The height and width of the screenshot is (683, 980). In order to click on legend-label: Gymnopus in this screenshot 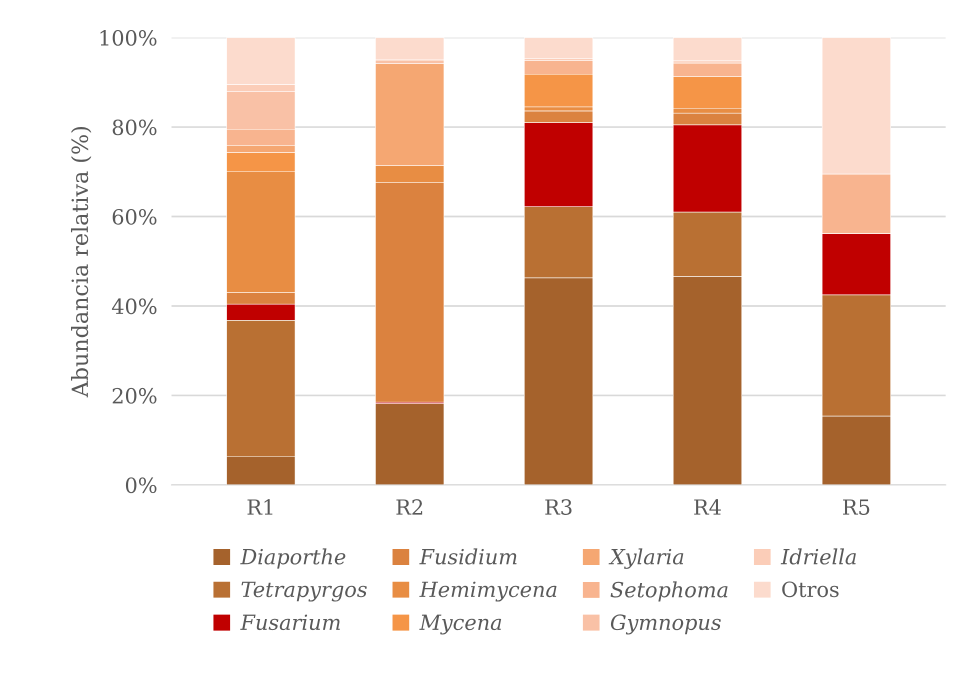, I will do `click(665, 624)`.